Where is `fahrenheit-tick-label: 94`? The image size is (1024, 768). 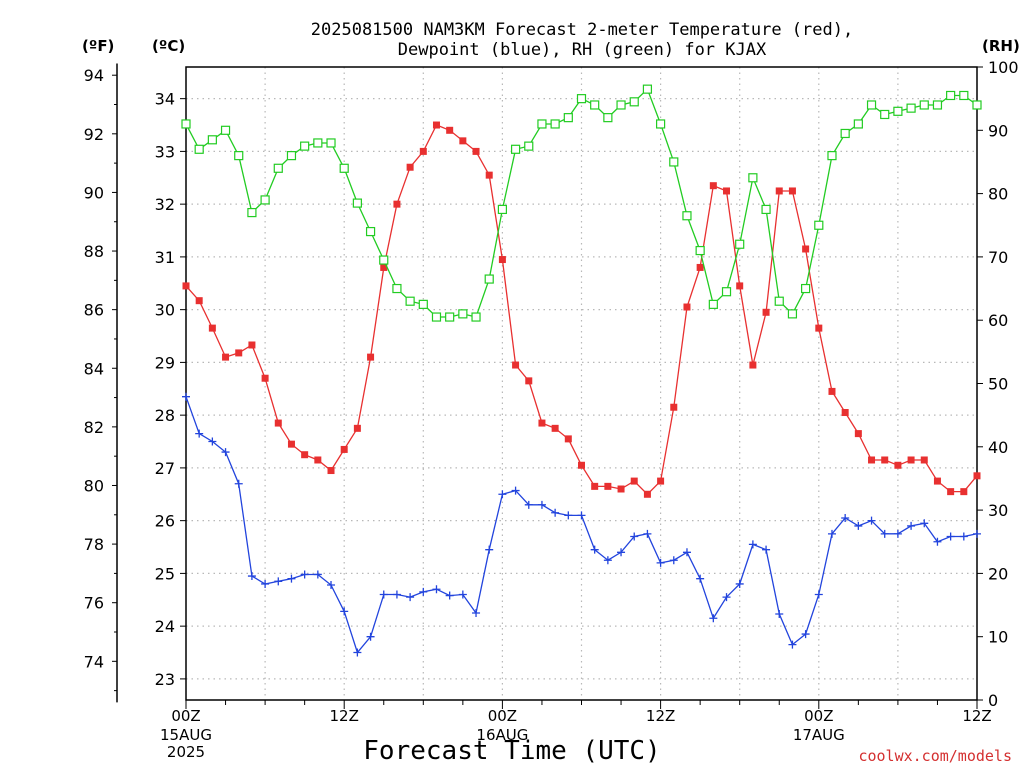
fahrenheit-tick-label: 94 is located at coordinates (94, 75).